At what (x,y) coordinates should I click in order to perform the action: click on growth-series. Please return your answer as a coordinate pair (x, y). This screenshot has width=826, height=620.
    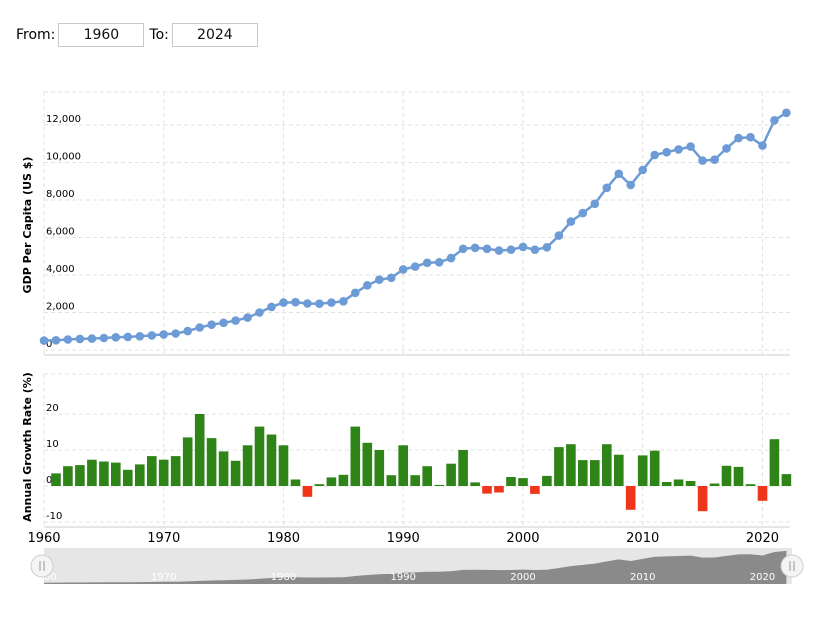
    Looking at the image, I should click on (421, 463).